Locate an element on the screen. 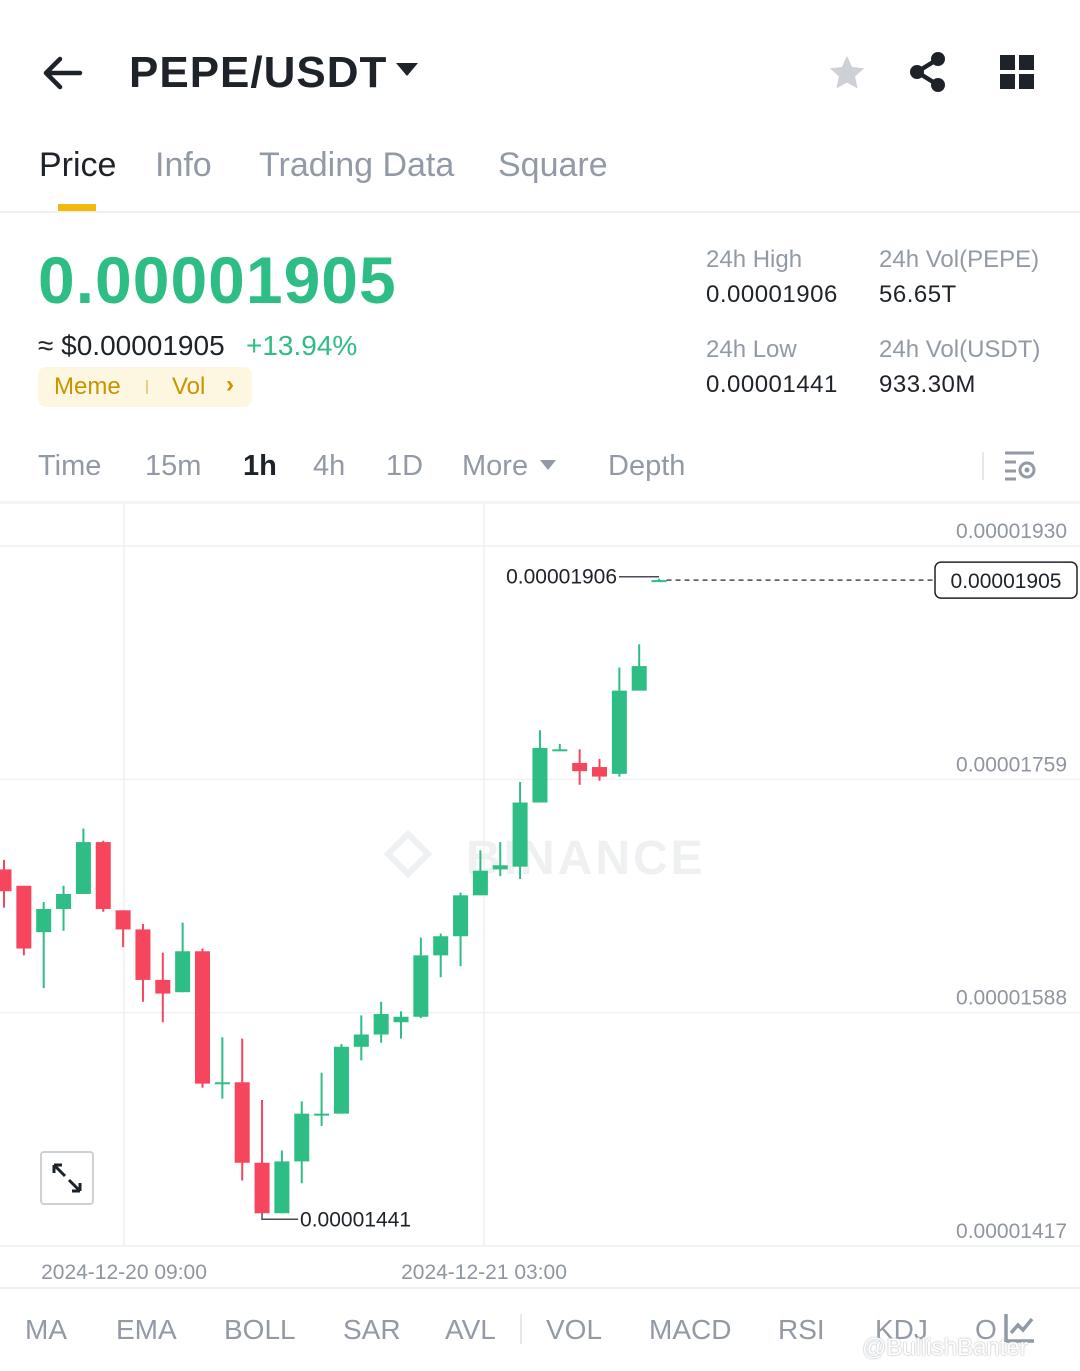 The image size is (1080, 1371). active-tab-indicator is located at coordinates (77, 207).